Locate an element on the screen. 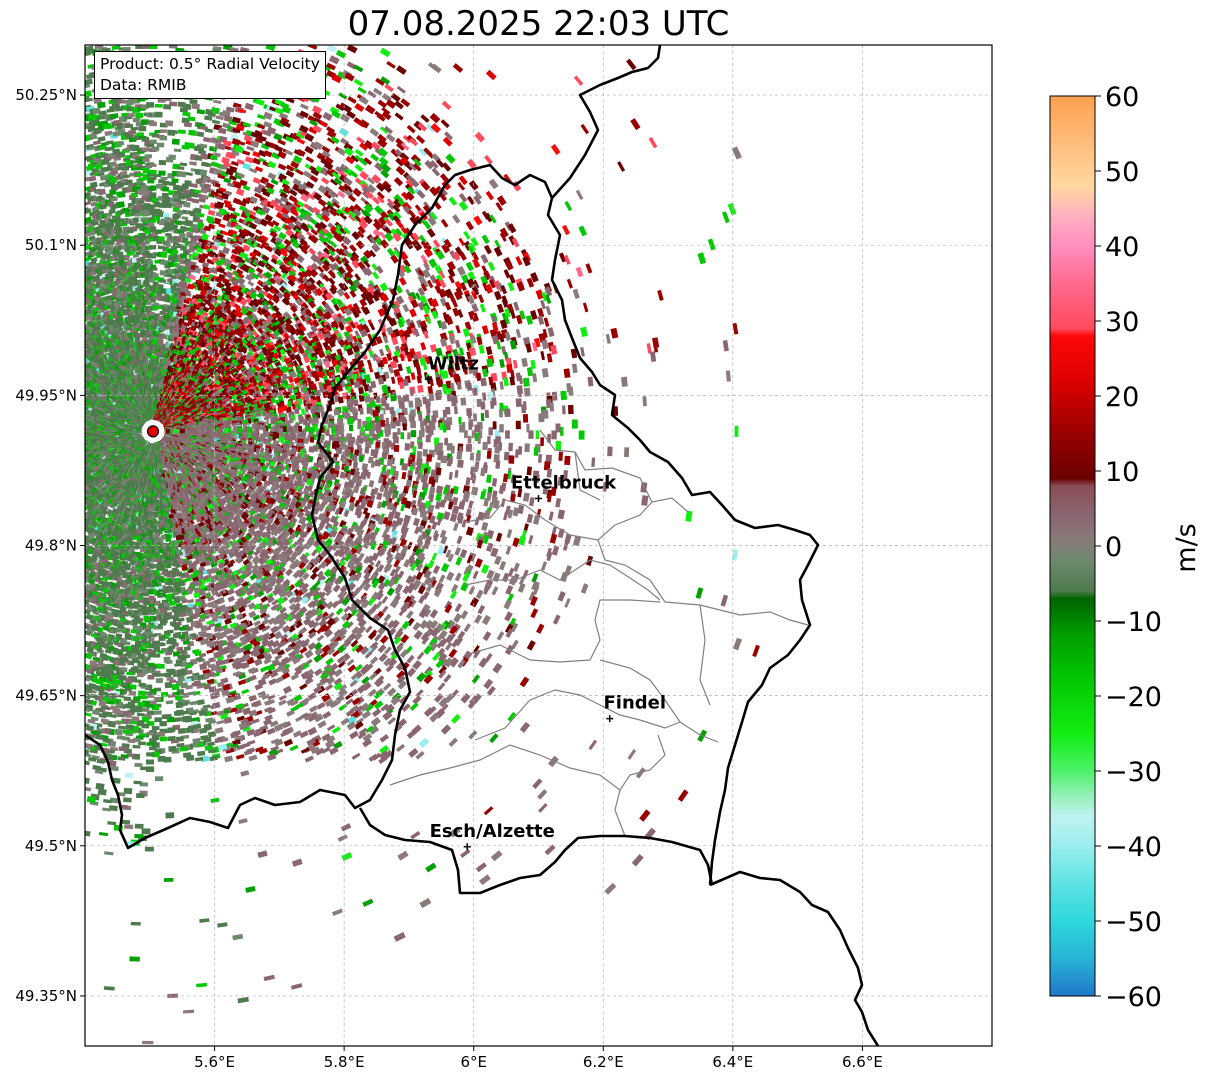 This screenshot has height=1081, width=1207. map-title: 07.08.2025 22:03 UTC is located at coordinates (538, 24).